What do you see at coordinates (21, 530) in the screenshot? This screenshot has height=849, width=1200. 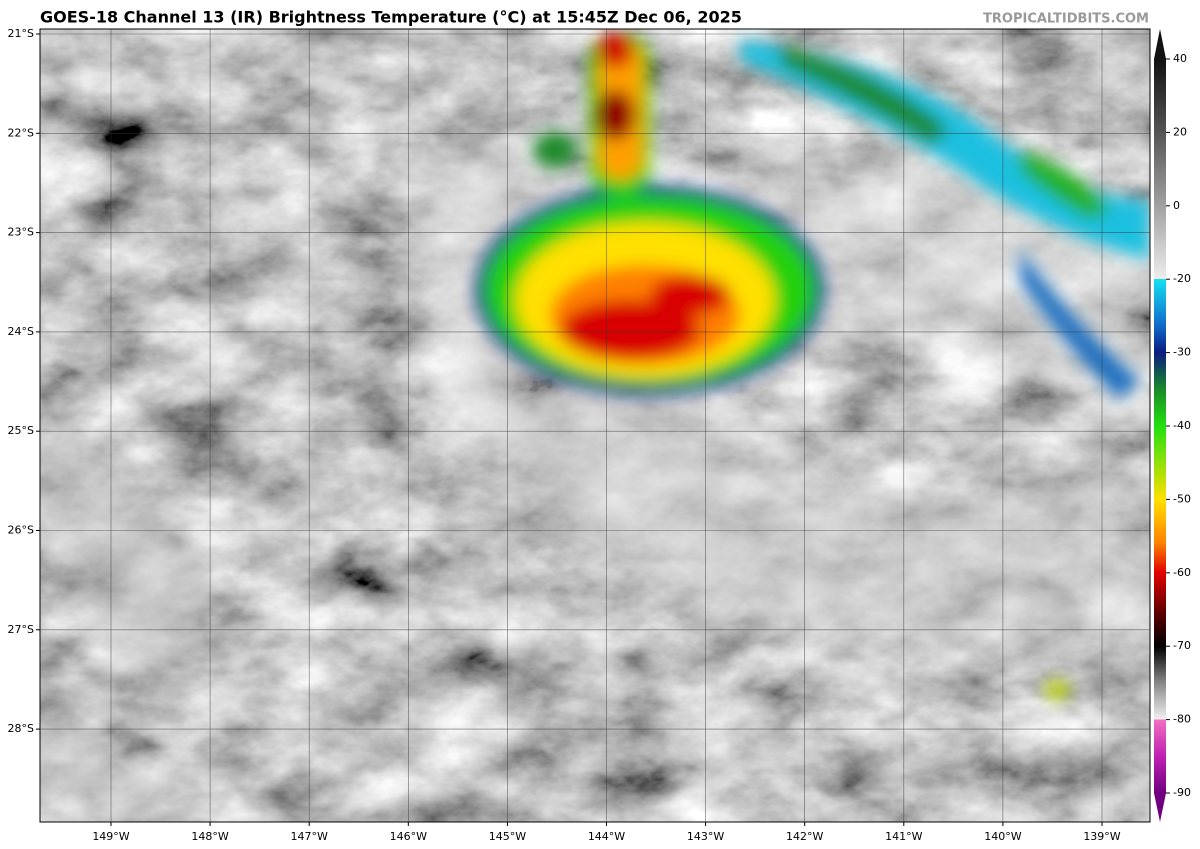 I see `lat-label: 26°S` at bounding box center [21, 530].